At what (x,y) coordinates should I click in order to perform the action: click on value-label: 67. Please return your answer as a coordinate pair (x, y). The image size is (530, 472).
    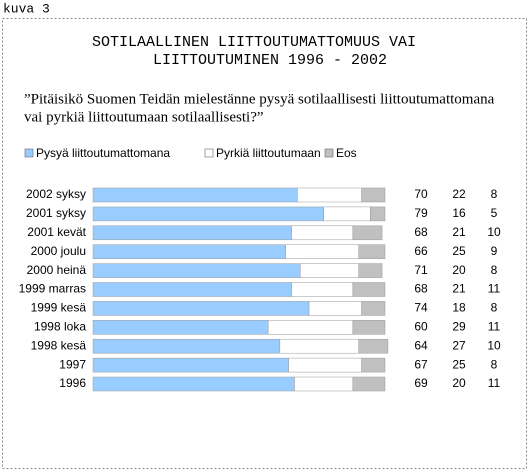
    Looking at the image, I should click on (421, 364).